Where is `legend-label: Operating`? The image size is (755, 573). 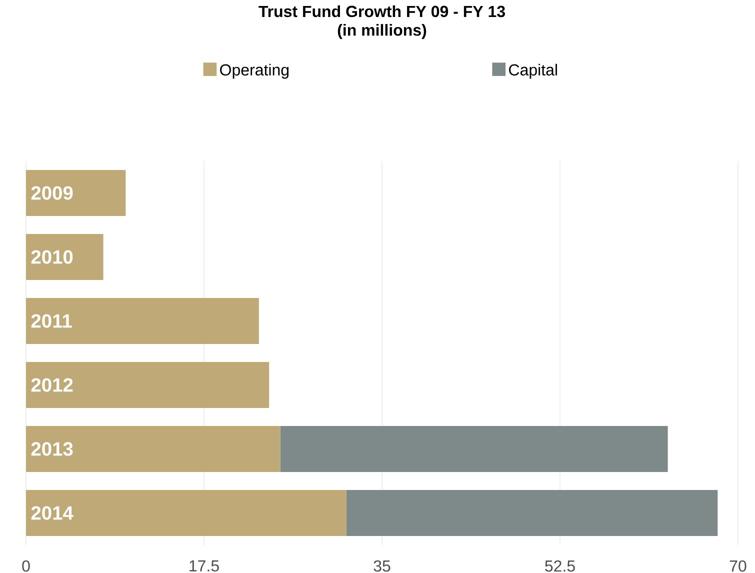 legend-label: Operating is located at coordinates (254, 71).